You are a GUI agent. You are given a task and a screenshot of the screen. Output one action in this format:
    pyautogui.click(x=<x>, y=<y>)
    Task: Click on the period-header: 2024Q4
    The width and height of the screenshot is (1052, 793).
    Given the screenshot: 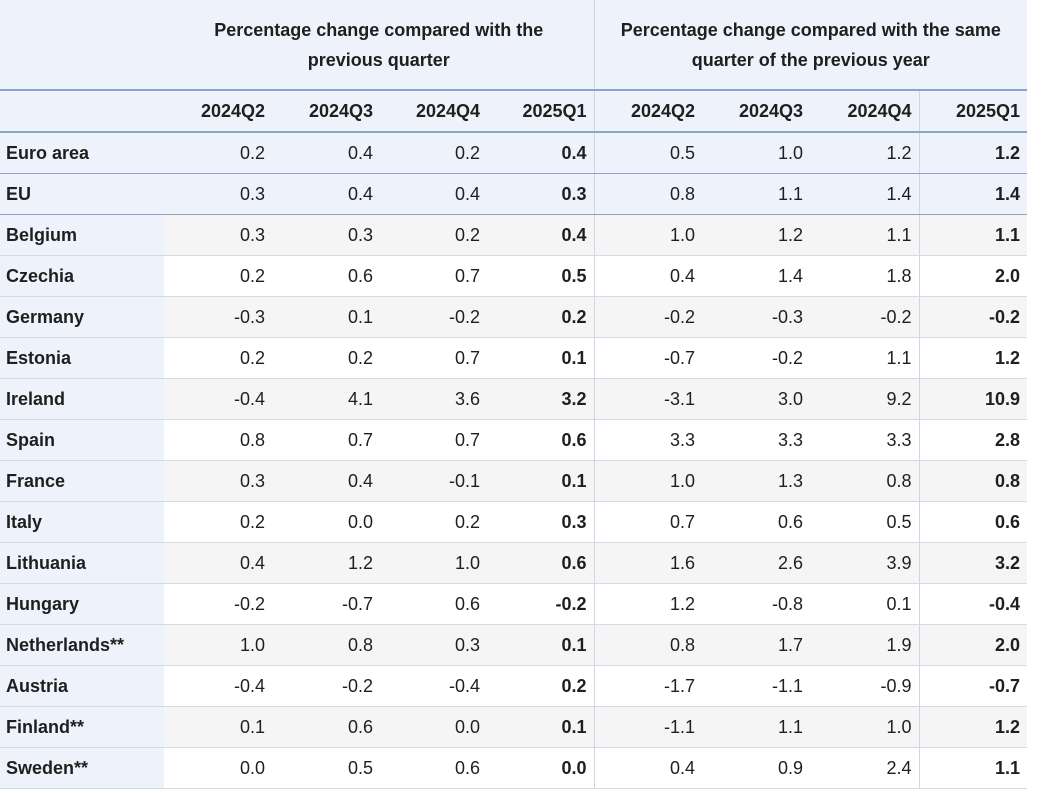 What is the action you would take?
    pyautogui.click(x=433, y=111)
    